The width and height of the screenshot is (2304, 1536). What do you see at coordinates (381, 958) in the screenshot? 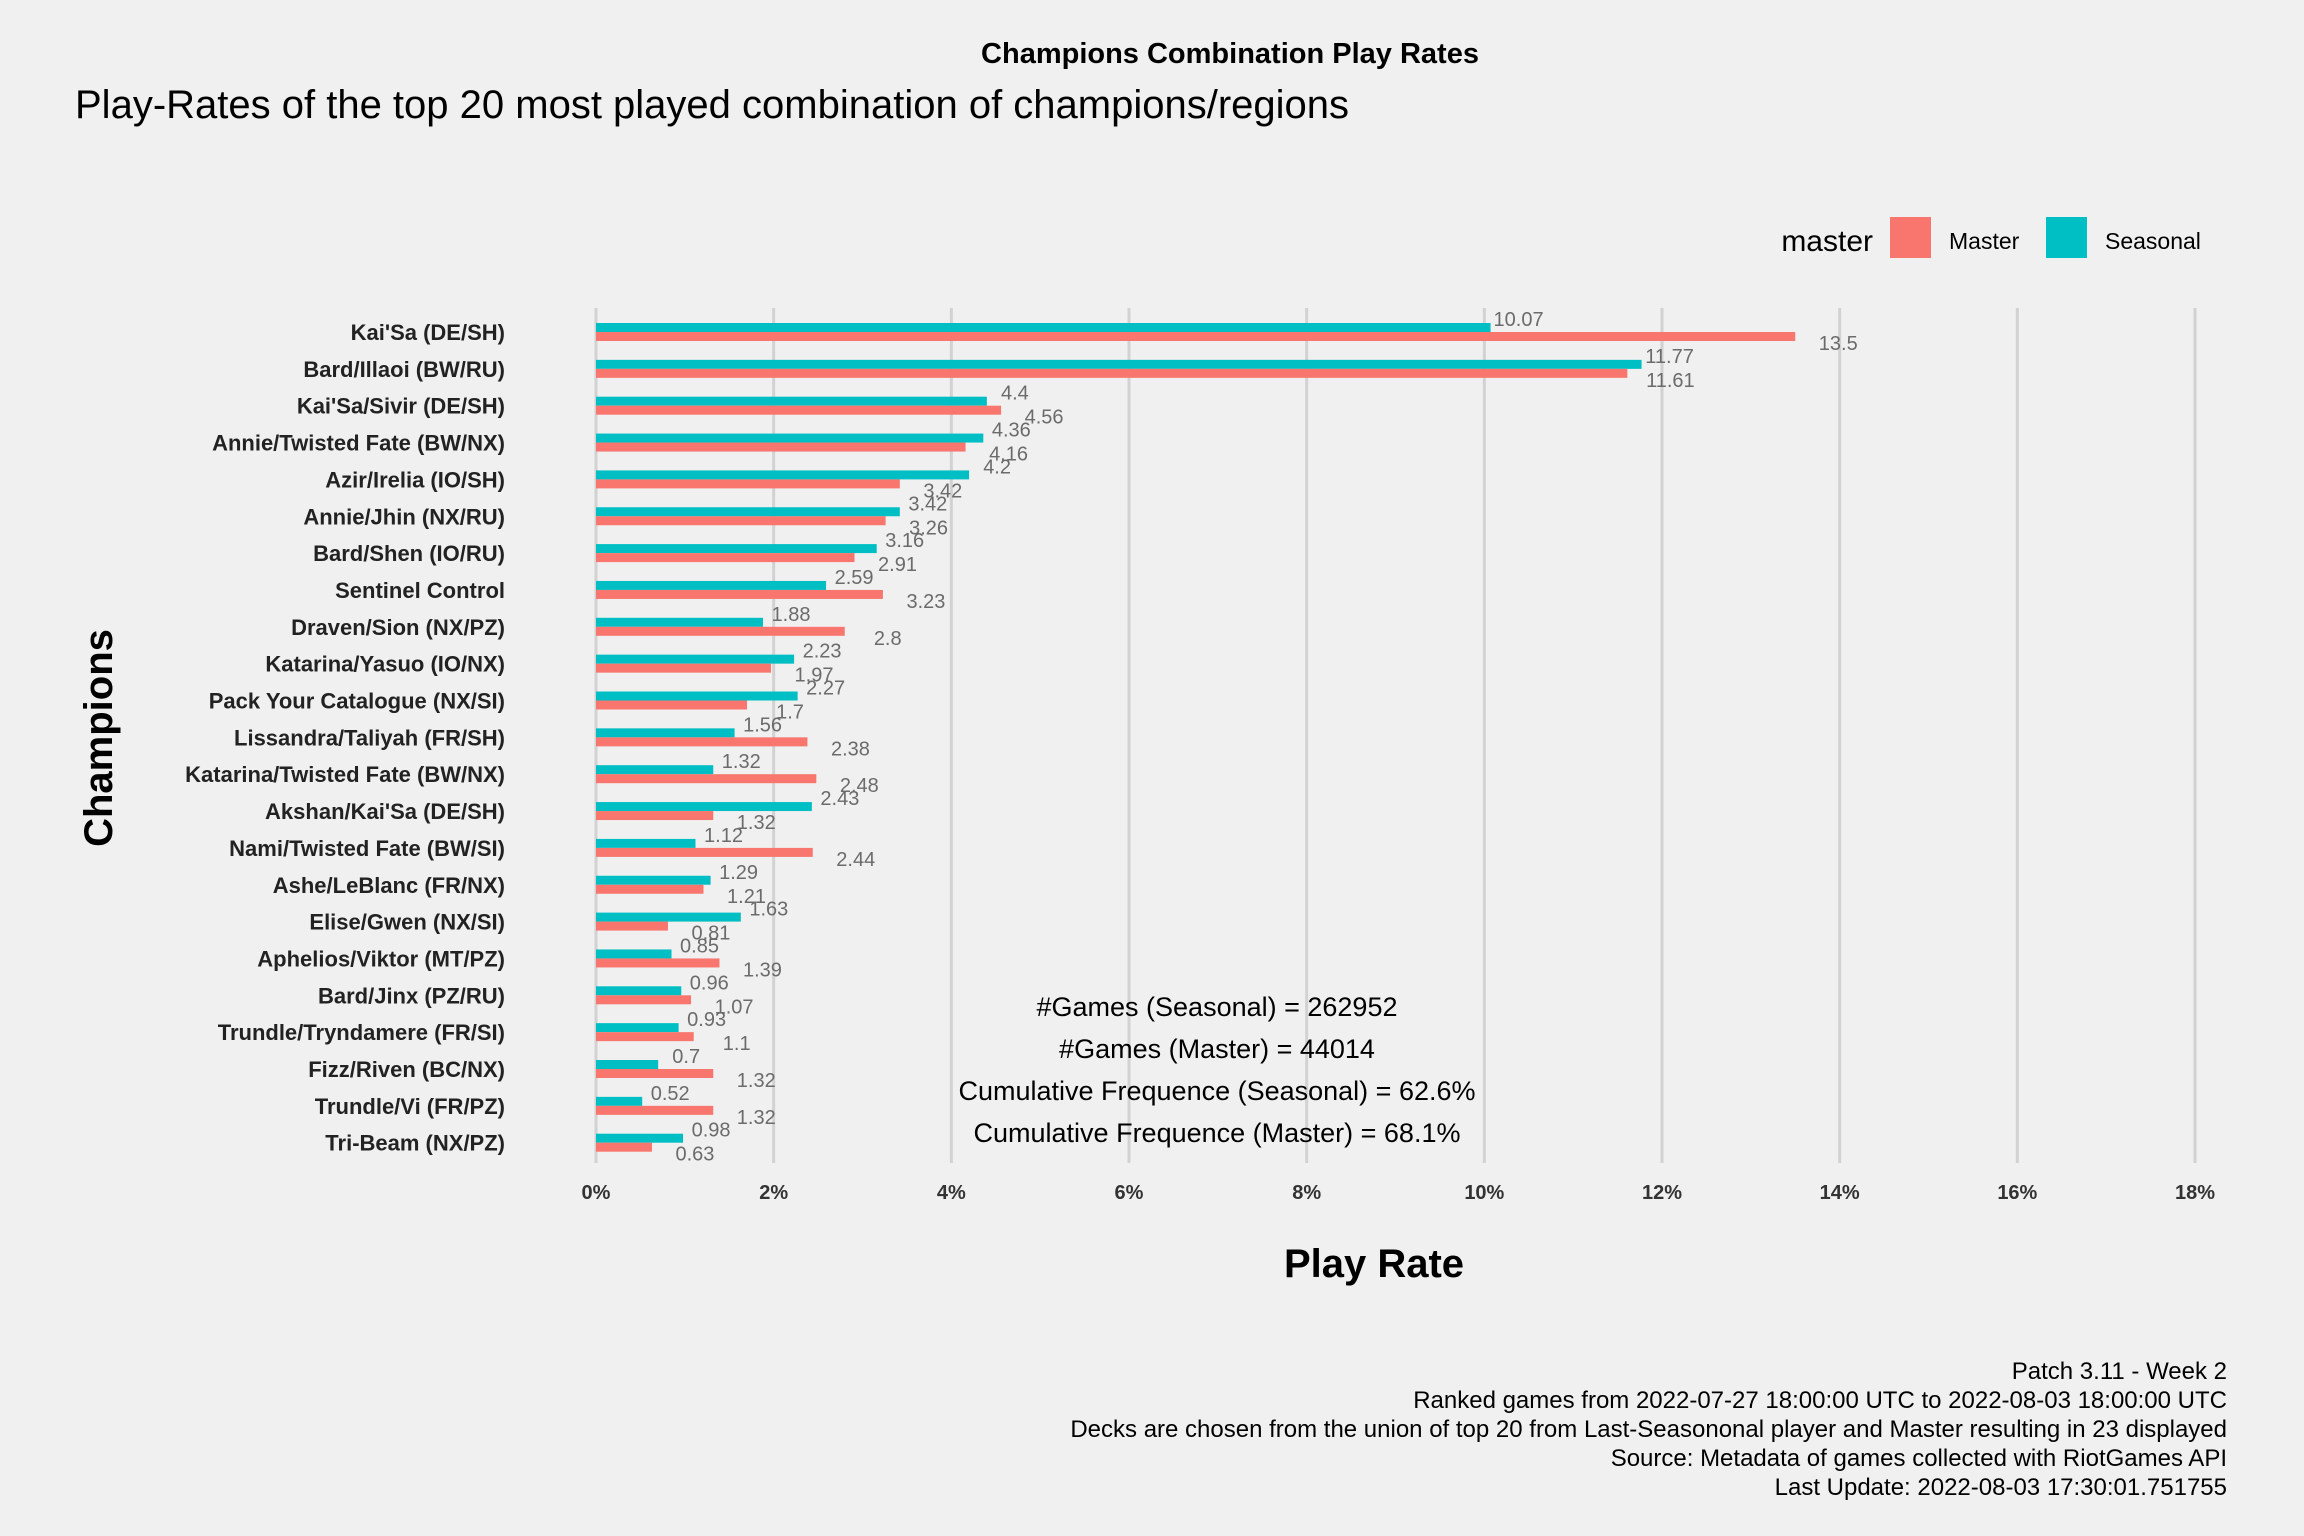
I see `category-label-aphelios-viktor-mt-pz: Aphelios/Viktor (MT/PZ)` at bounding box center [381, 958].